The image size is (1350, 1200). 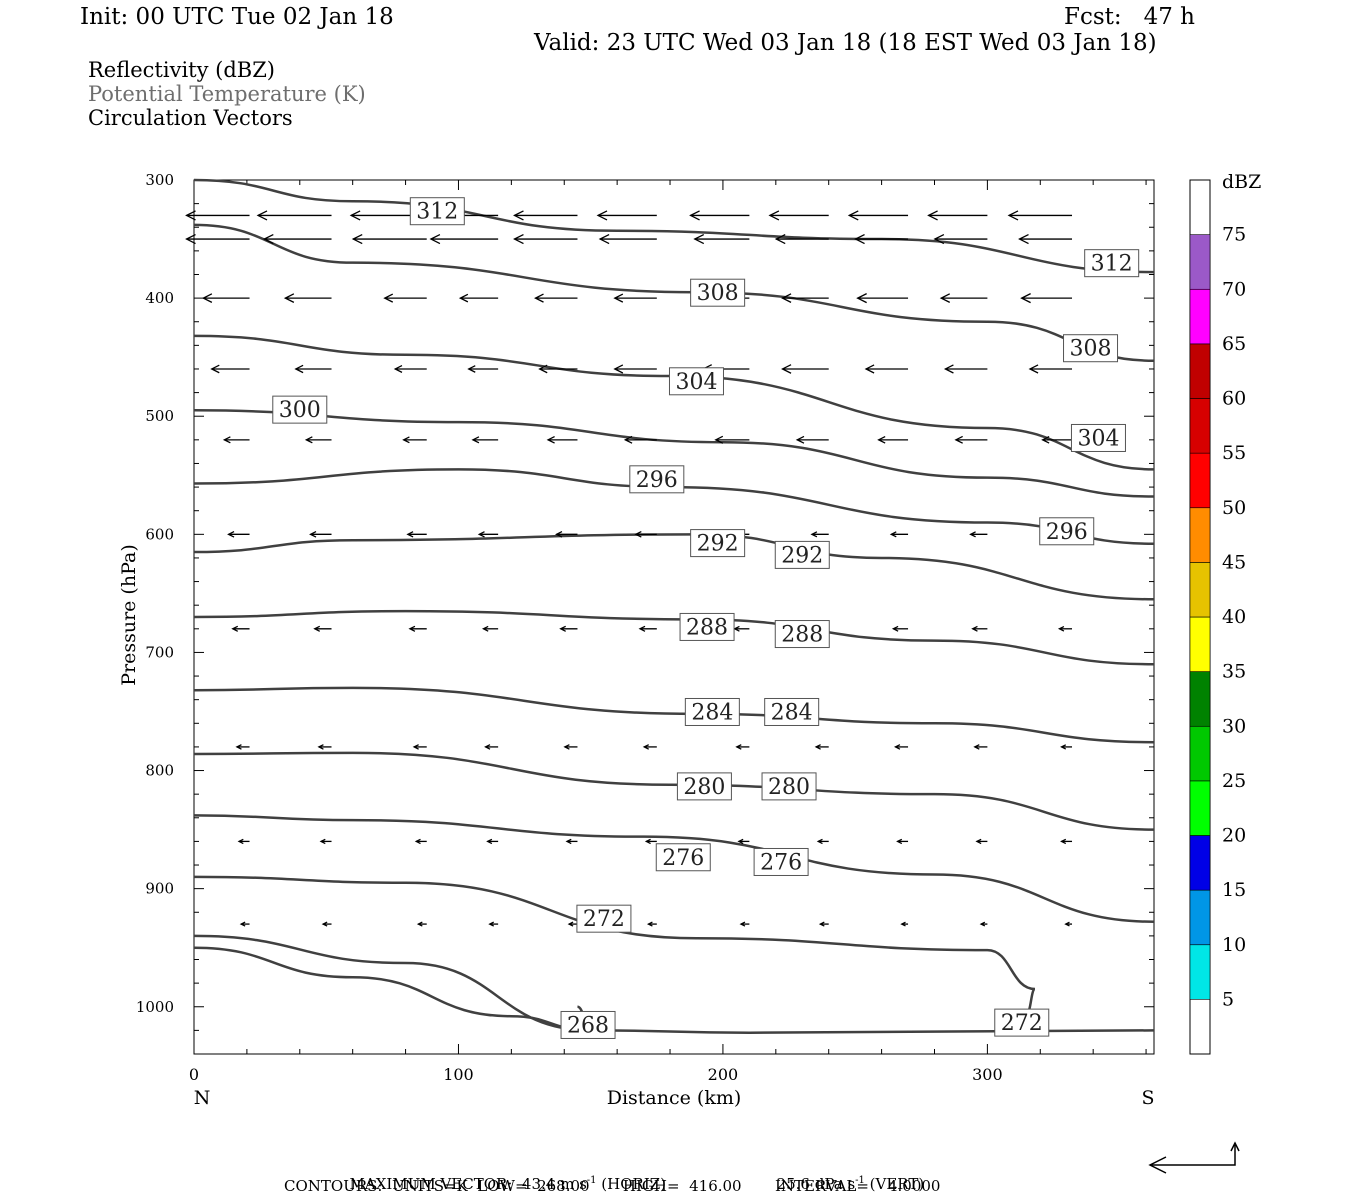 What do you see at coordinates (227, 94) in the screenshot?
I see `field-theta: Potential Temperature (K)` at bounding box center [227, 94].